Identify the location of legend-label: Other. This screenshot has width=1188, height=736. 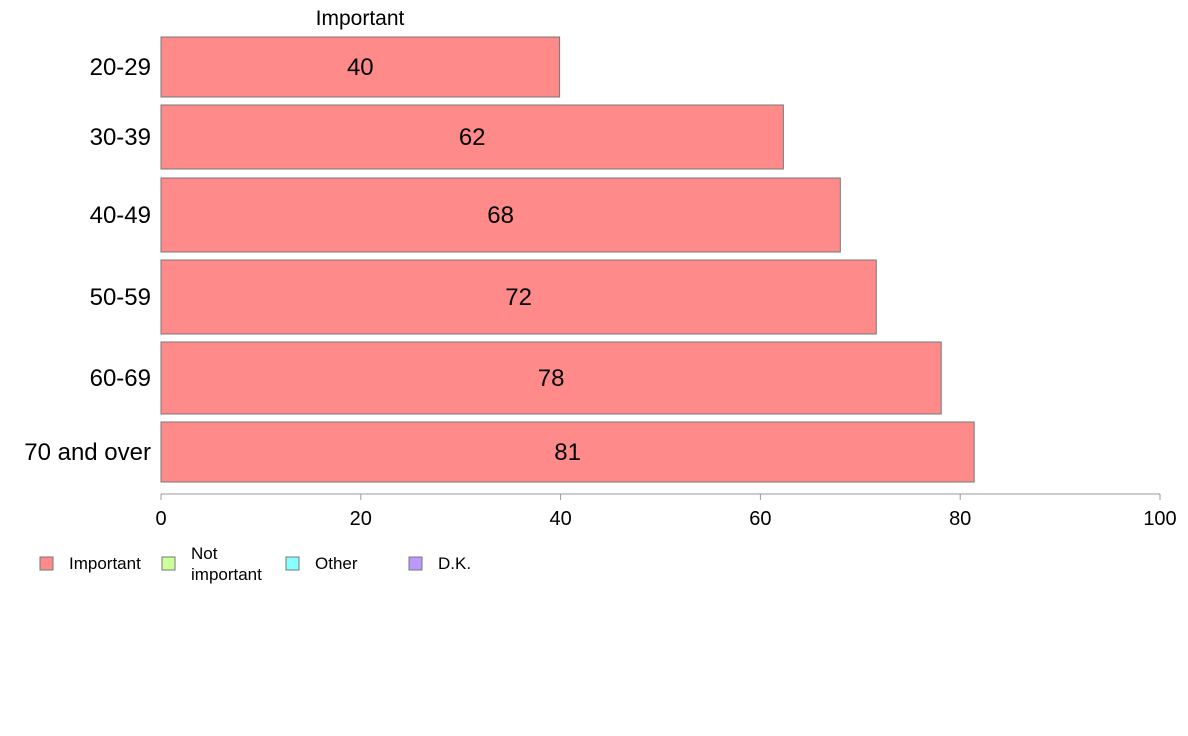
(336, 563).